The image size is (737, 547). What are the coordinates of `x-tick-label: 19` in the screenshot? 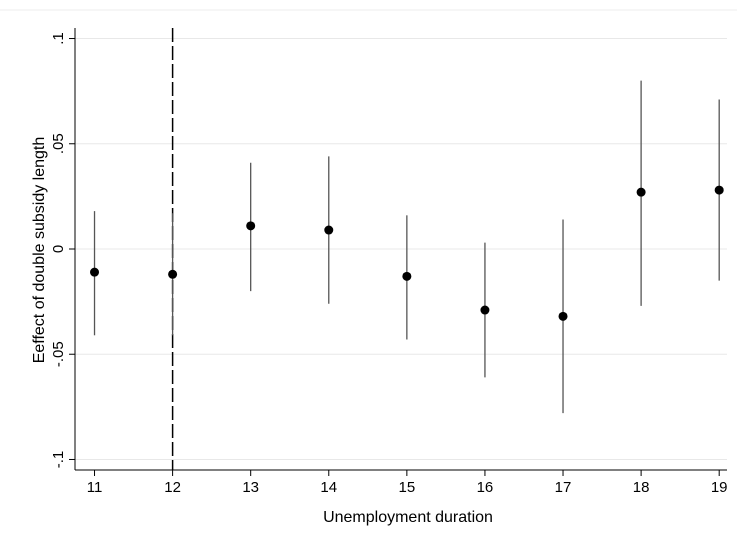 It's located at (719, 487).